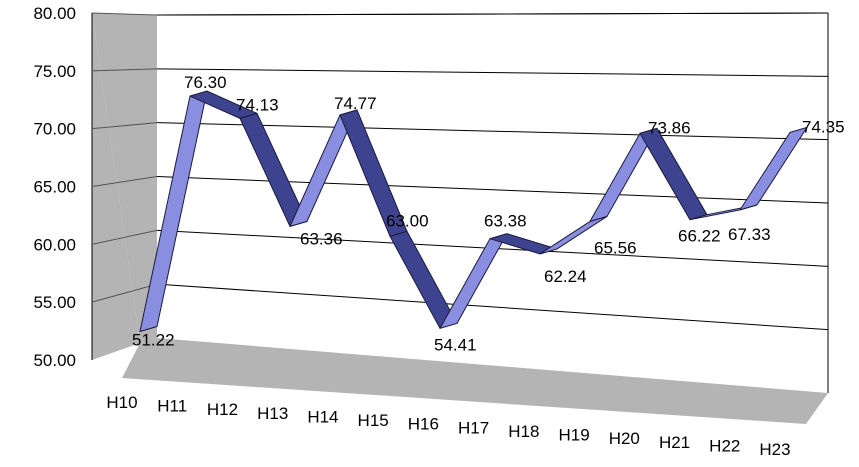  I want to click on x-tick-label: H15, so click(373, 420).